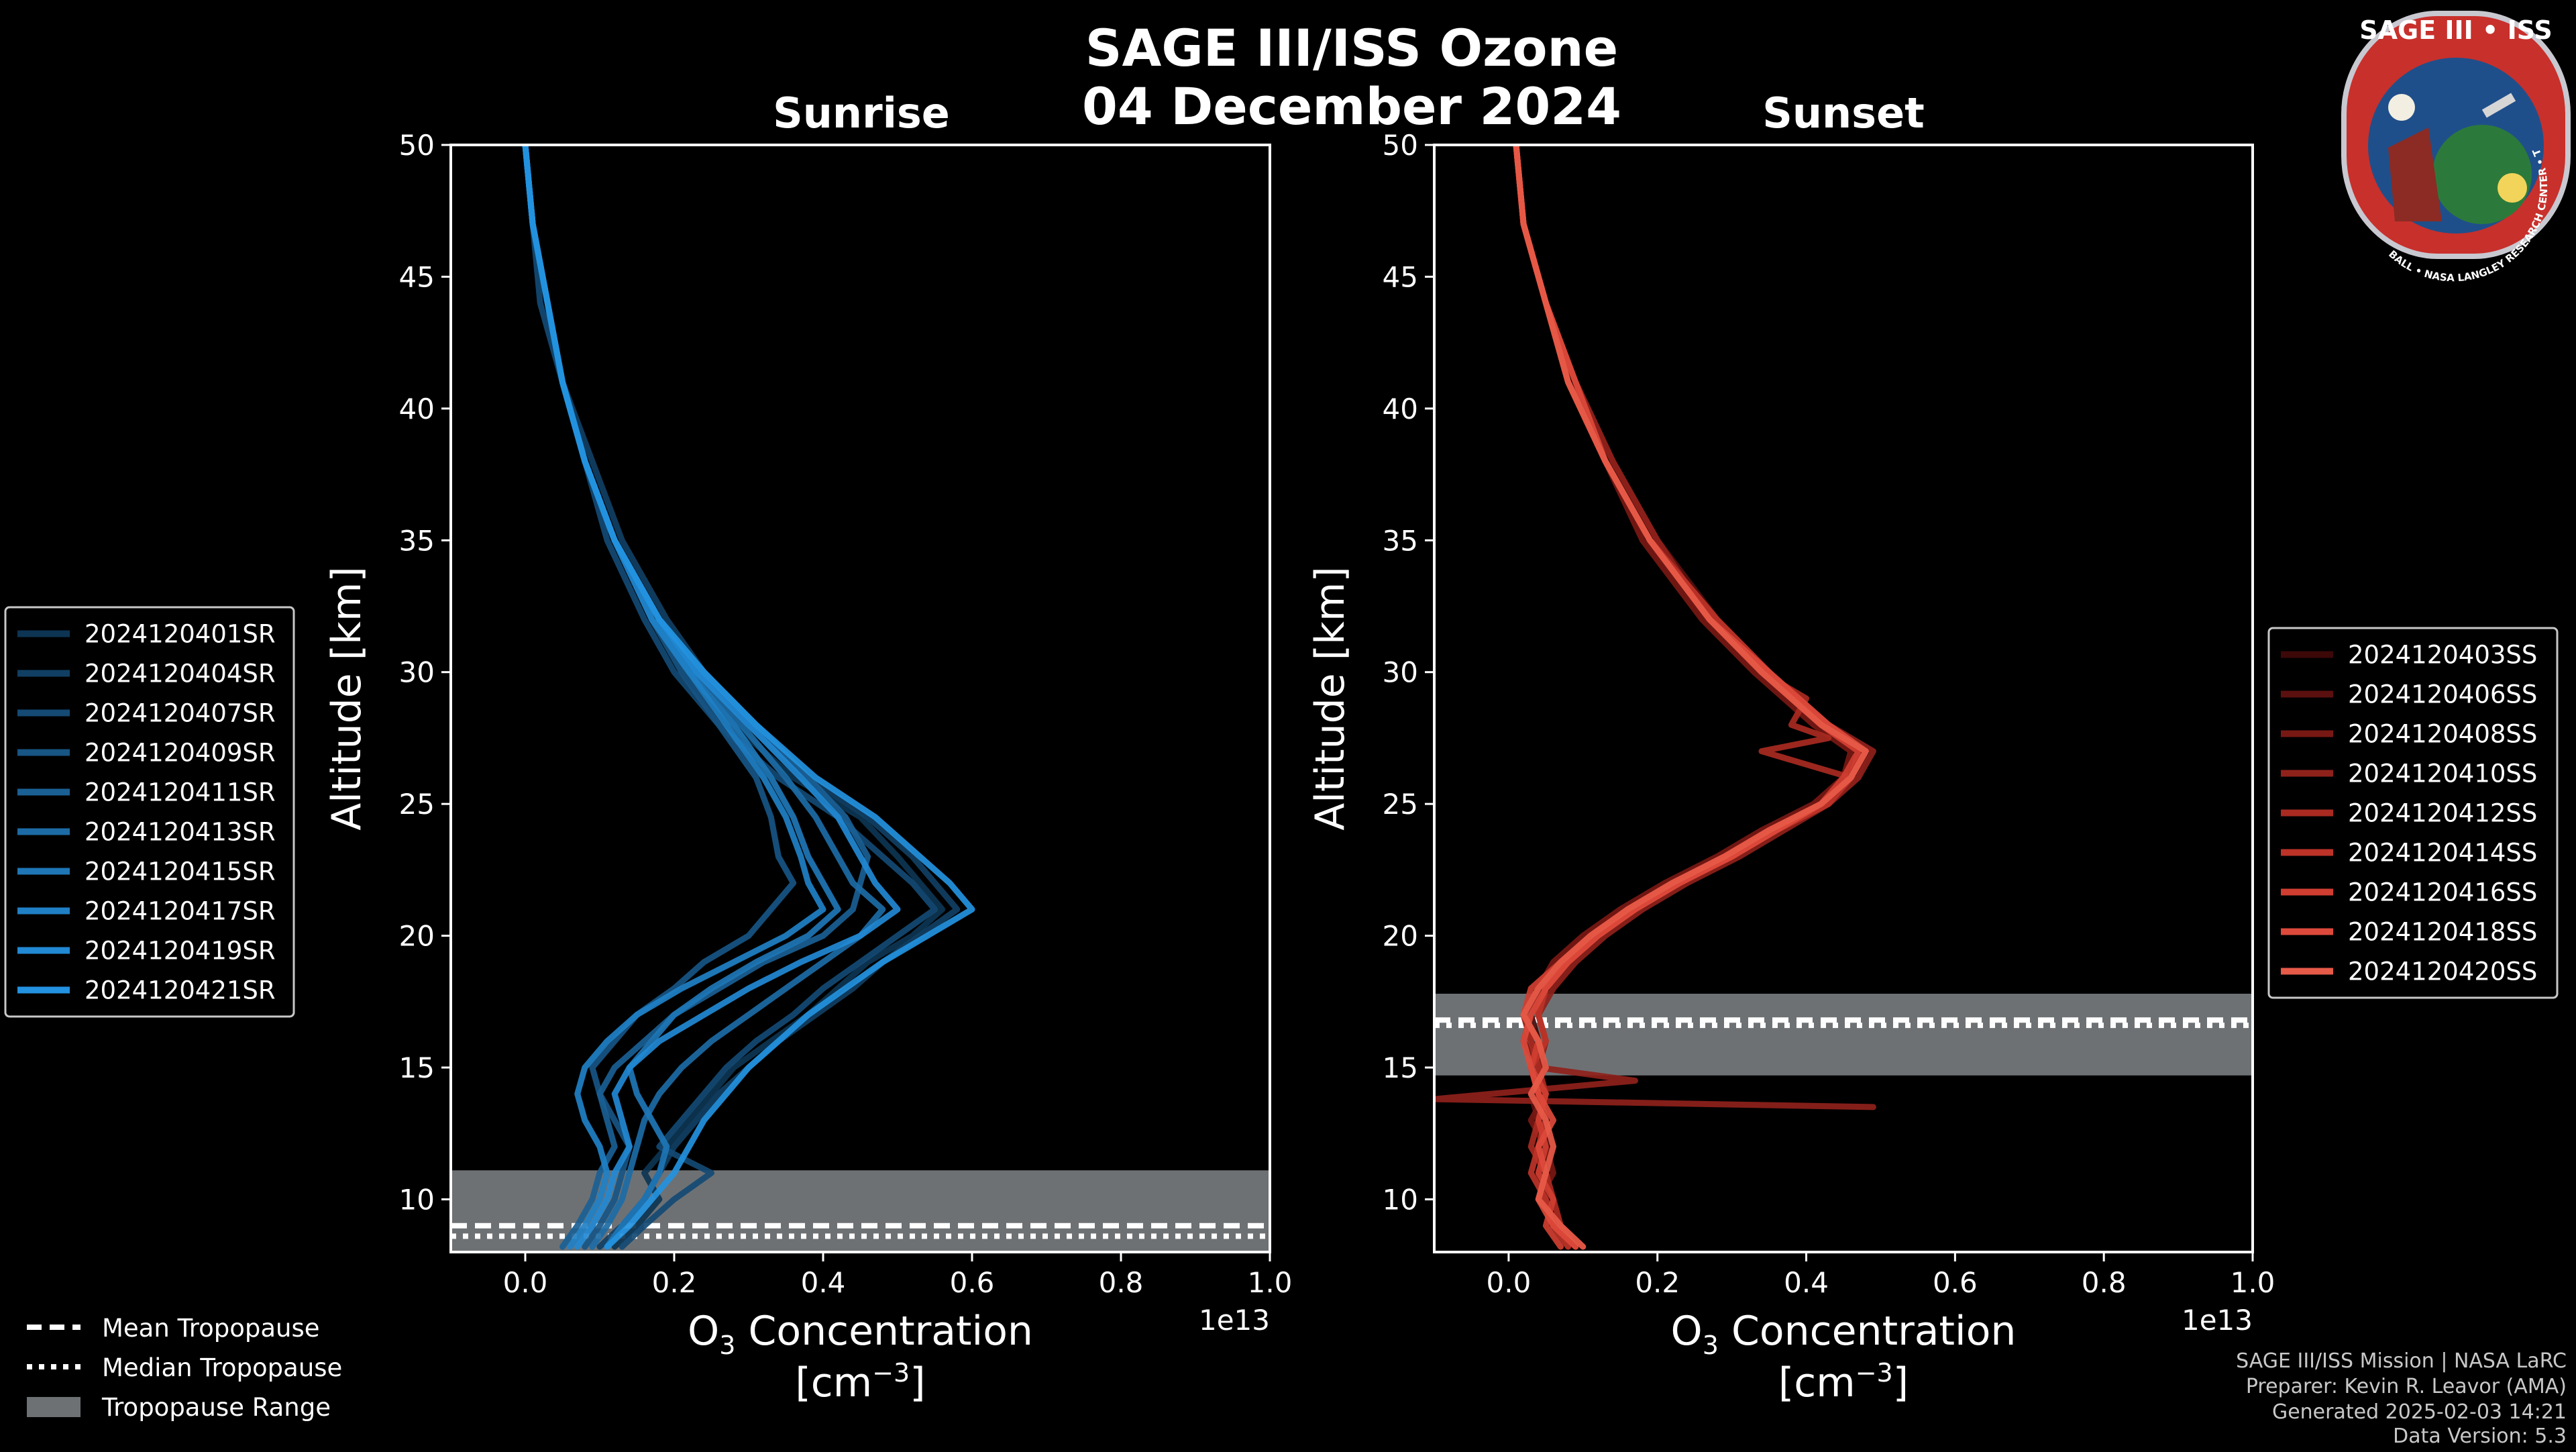  I want to click on sunset-ytick-label: 25, so click(1400, 804).